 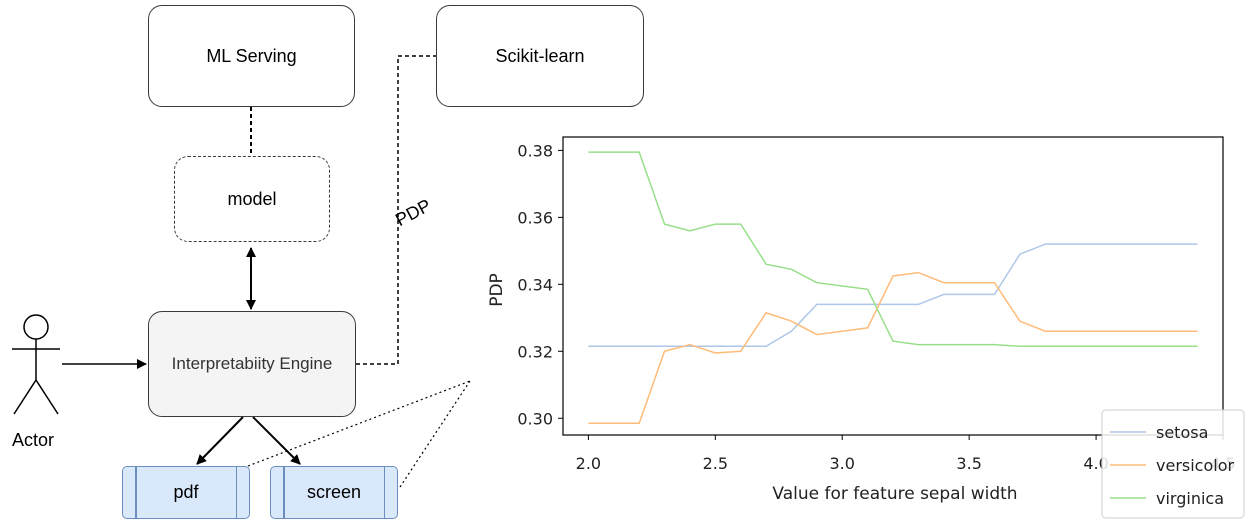 I want to click on screen-output-node: screen, so click(x=334, y=492).